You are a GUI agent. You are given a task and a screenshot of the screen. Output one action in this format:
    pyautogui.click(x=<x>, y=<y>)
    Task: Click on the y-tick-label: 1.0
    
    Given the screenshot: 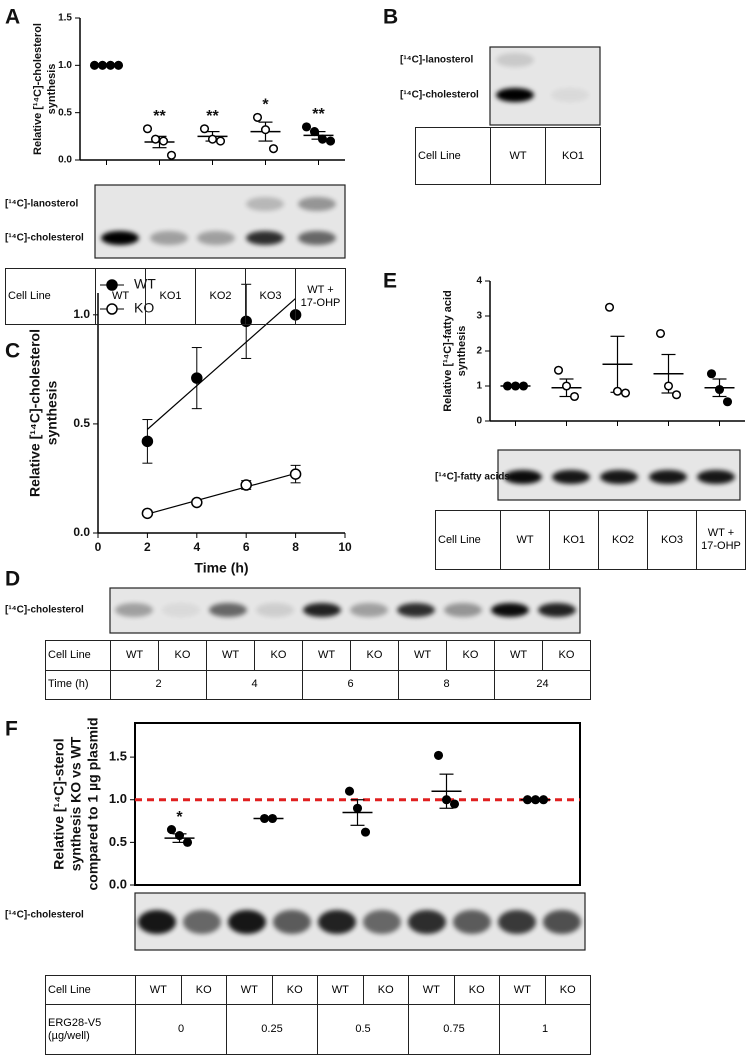 What is the action you would take?
    pyautogui.click(x=65, y=65)
    